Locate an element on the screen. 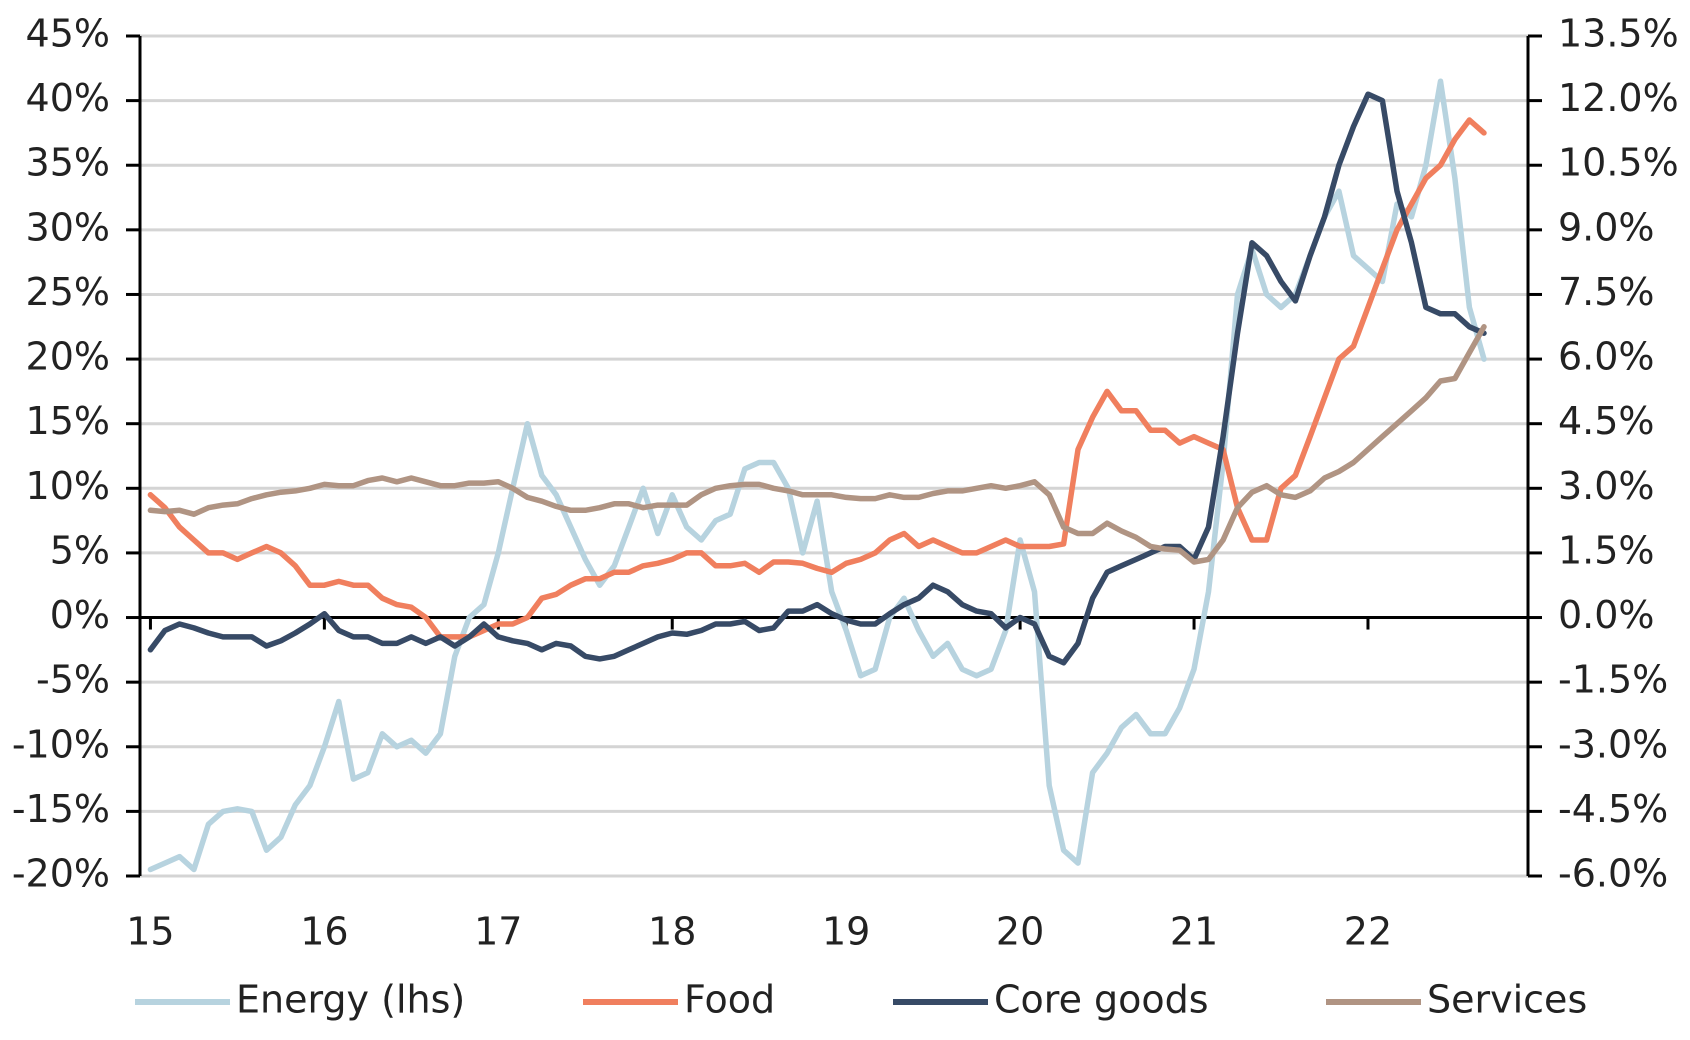 This screenshot has width=1690, height=1040. x-tick-label: 18 is located at coordinates (672, 932).